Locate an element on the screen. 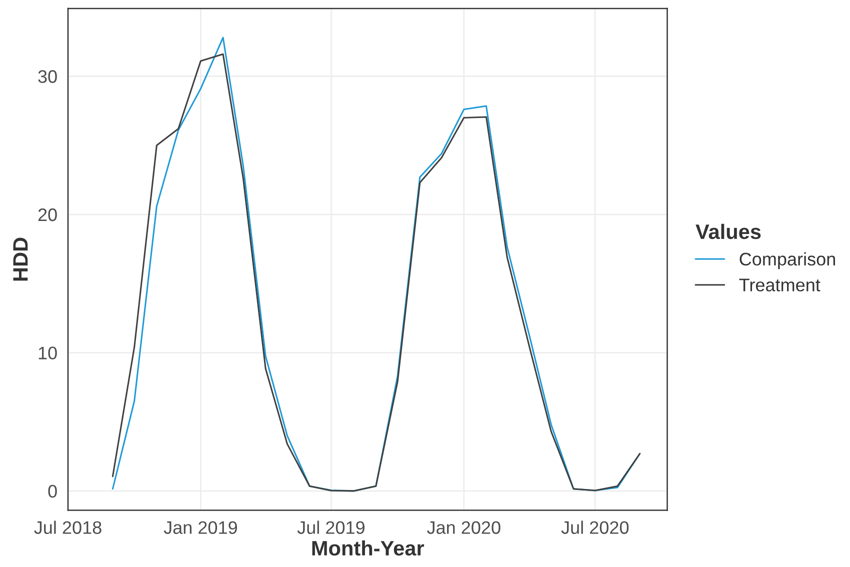  y-tick-label: 0 is located at coordinates (52, 491).